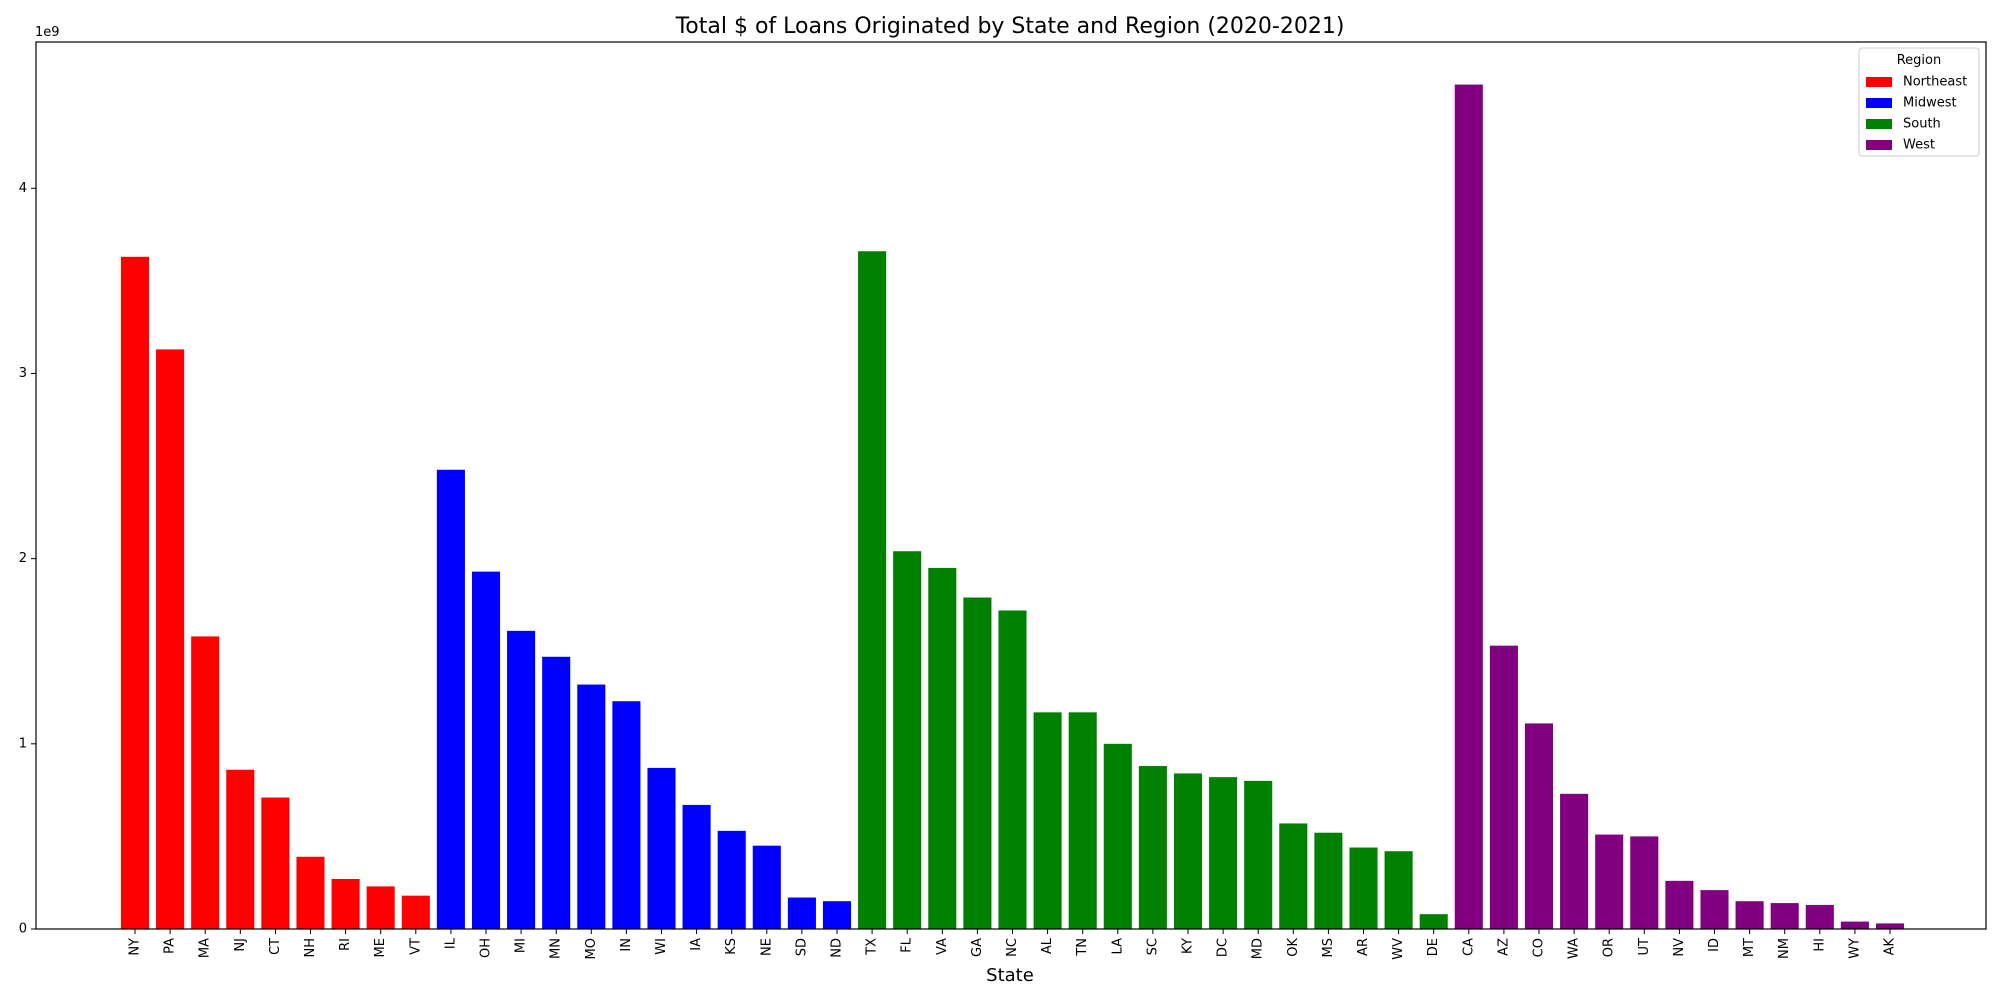  Describe the element at coordinates (696, 866) in the screenshot. I see `bar-ia` at that location.